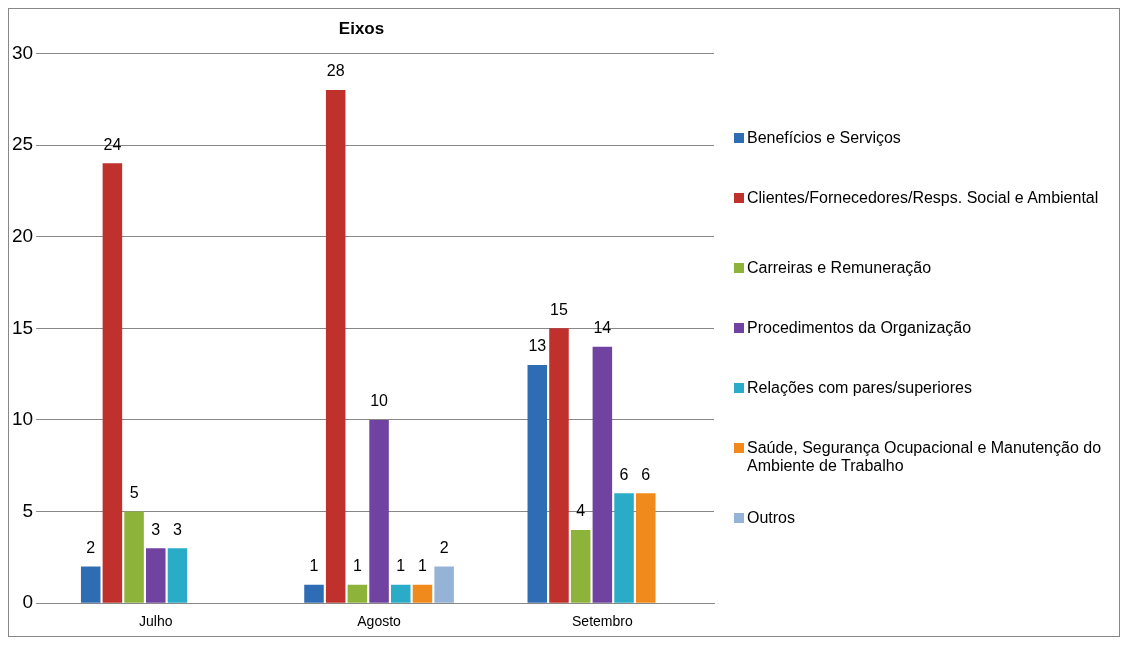 The height and width of the screenshot is (645, 1128). Describe the element at coordinates (28, 602) in the screenshot. I see `y-tick-label: 0` at that location.